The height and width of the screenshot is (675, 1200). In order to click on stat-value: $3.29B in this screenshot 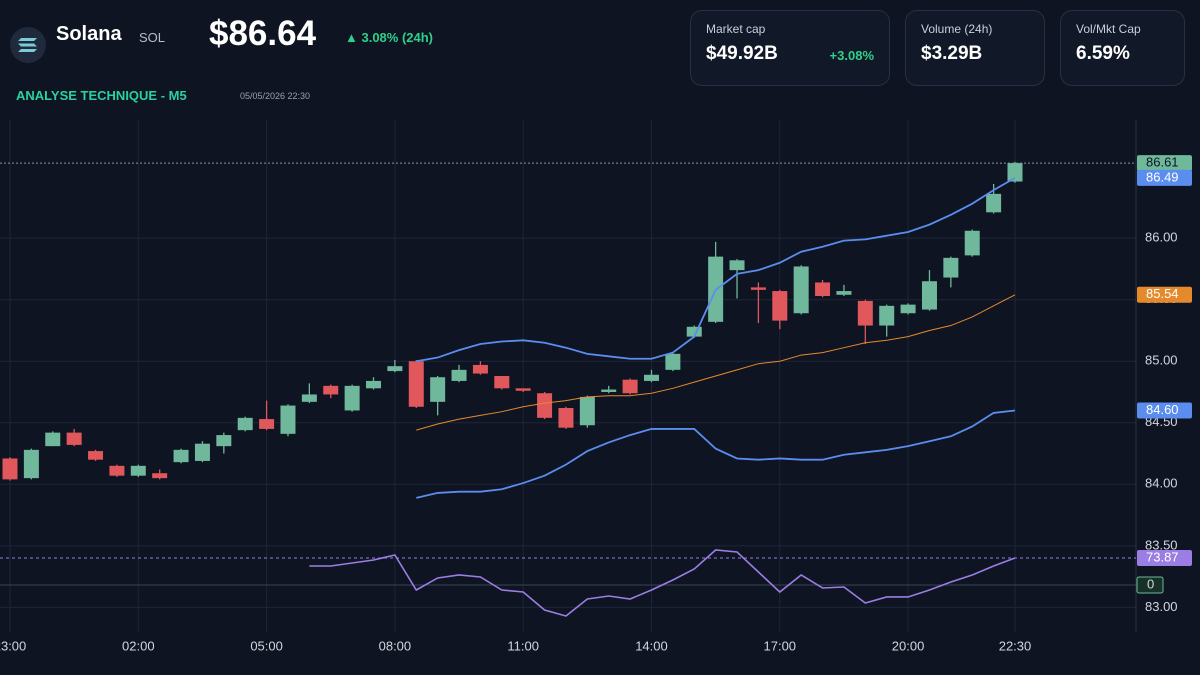, I will do `click(952, 53)`.